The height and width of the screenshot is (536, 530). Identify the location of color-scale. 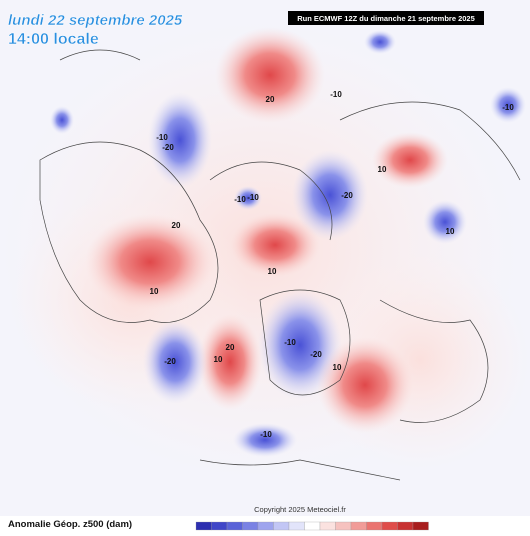
(312, 526).